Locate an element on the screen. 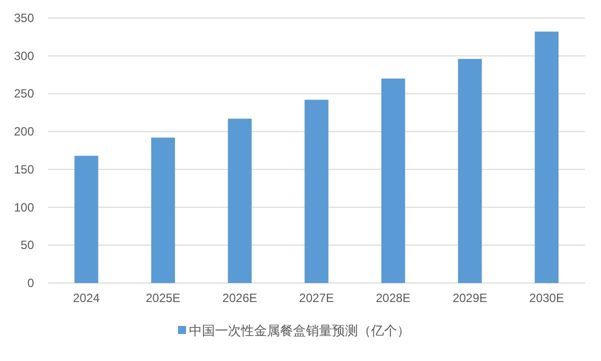 The width and height of the screenshot is (601, 361). y-tick-label: 150 is located at coordinates (24, 169).